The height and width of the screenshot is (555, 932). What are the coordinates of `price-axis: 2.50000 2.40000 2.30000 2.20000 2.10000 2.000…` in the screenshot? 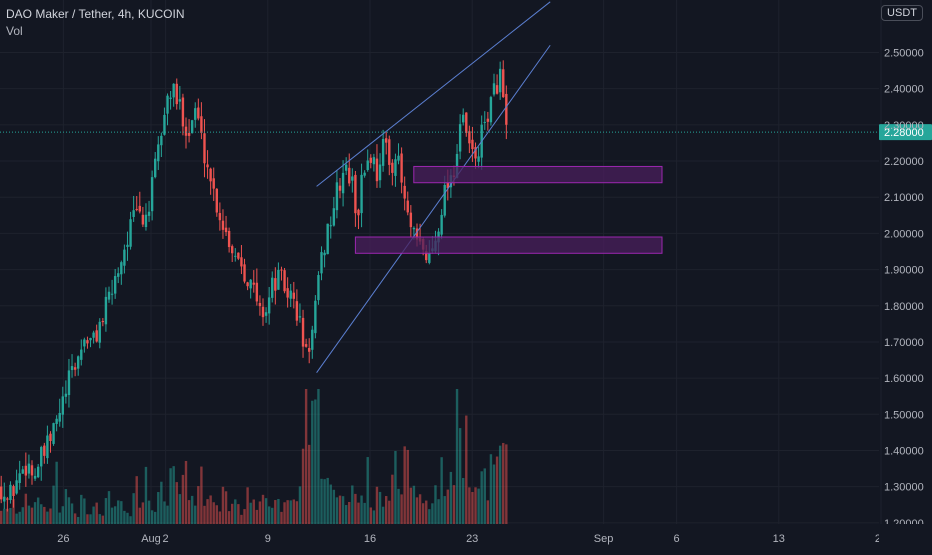 It's located at (904, 288).